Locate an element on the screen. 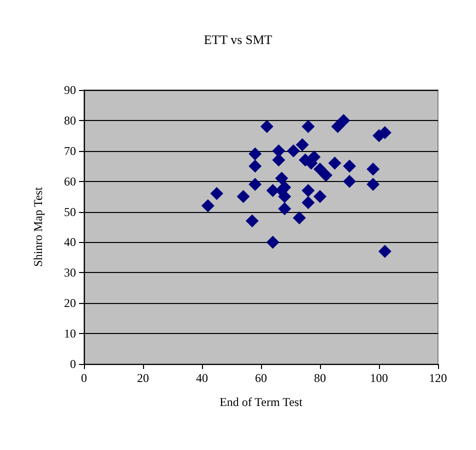 Image resolution: width=476 pixels, height=450 pixels. y-axis-title: Shinro Map Test is located at coordinates (38, 226).